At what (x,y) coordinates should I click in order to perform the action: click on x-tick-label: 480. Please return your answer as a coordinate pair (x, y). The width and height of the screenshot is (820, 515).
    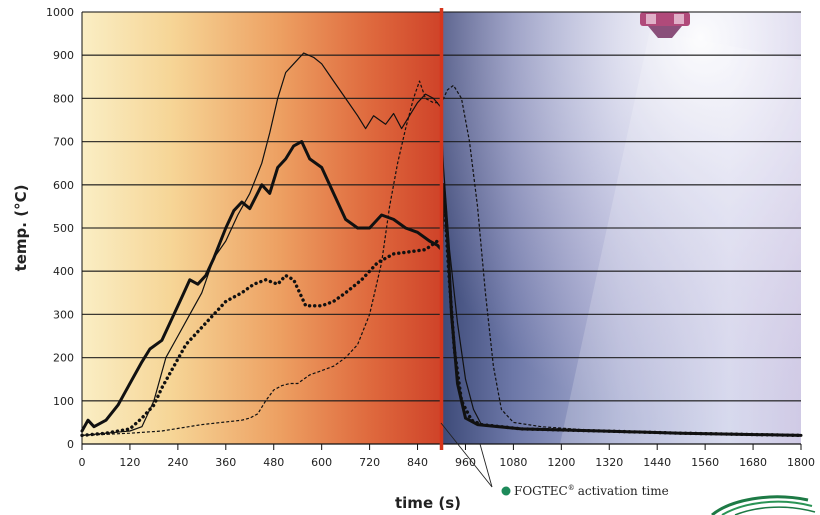
    Looking at the image, I should click on (273, 462).